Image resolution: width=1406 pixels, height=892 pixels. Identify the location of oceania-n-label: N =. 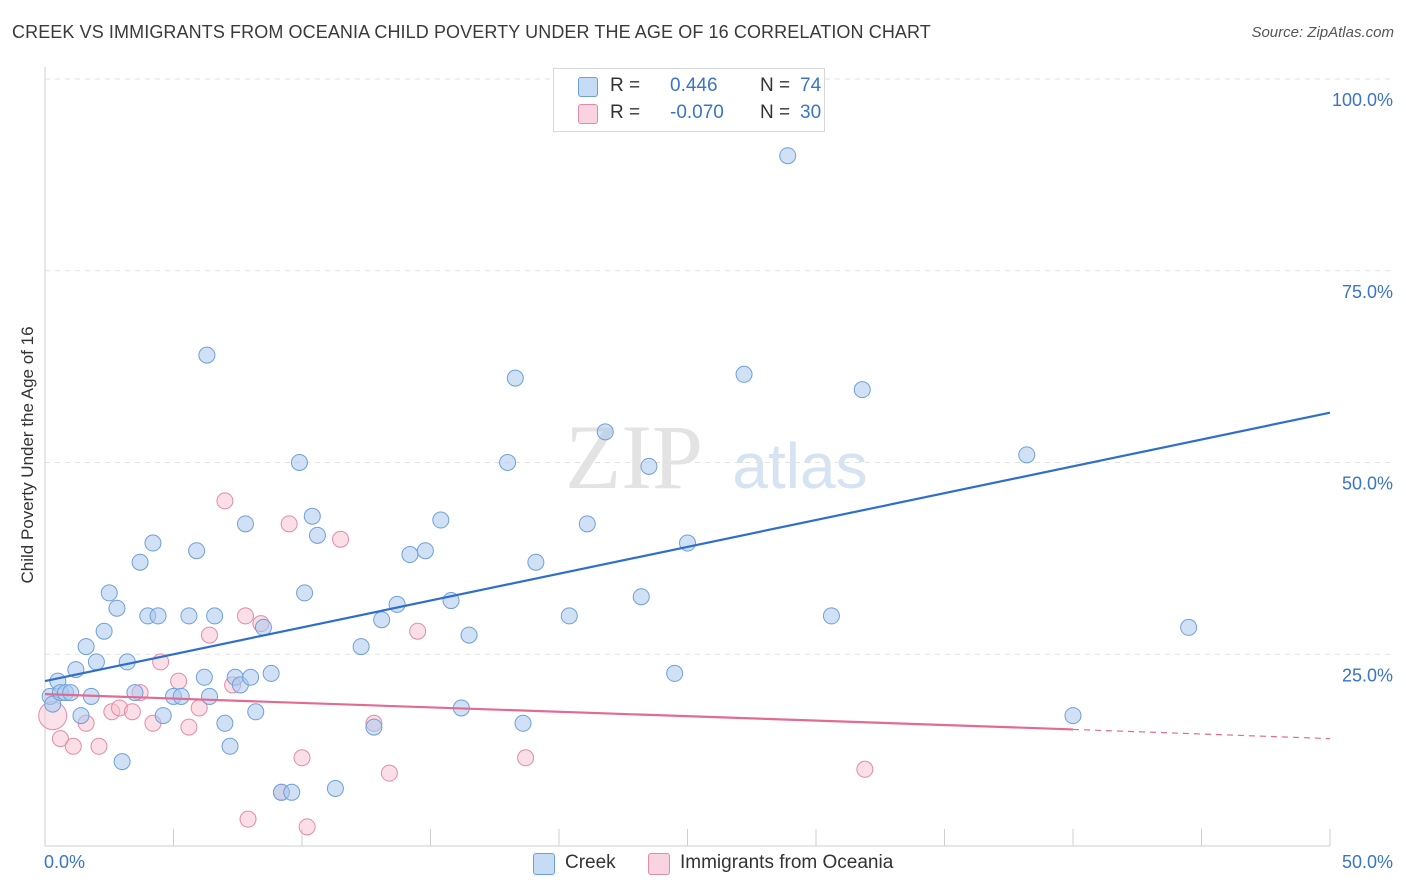
(775, 112).